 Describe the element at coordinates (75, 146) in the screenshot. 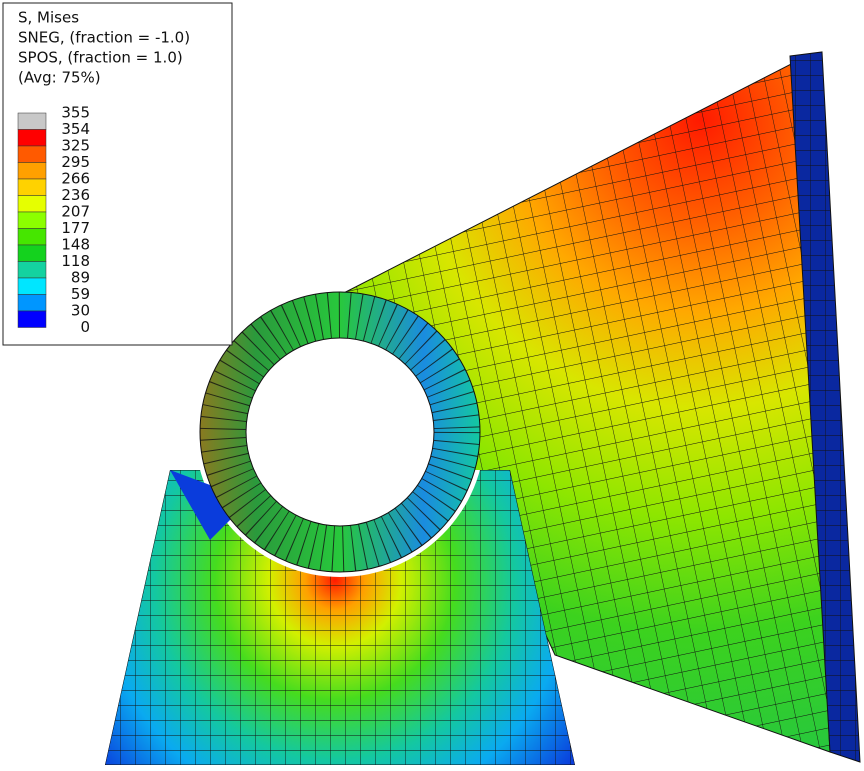

I see `legend-label: 325` at that location.